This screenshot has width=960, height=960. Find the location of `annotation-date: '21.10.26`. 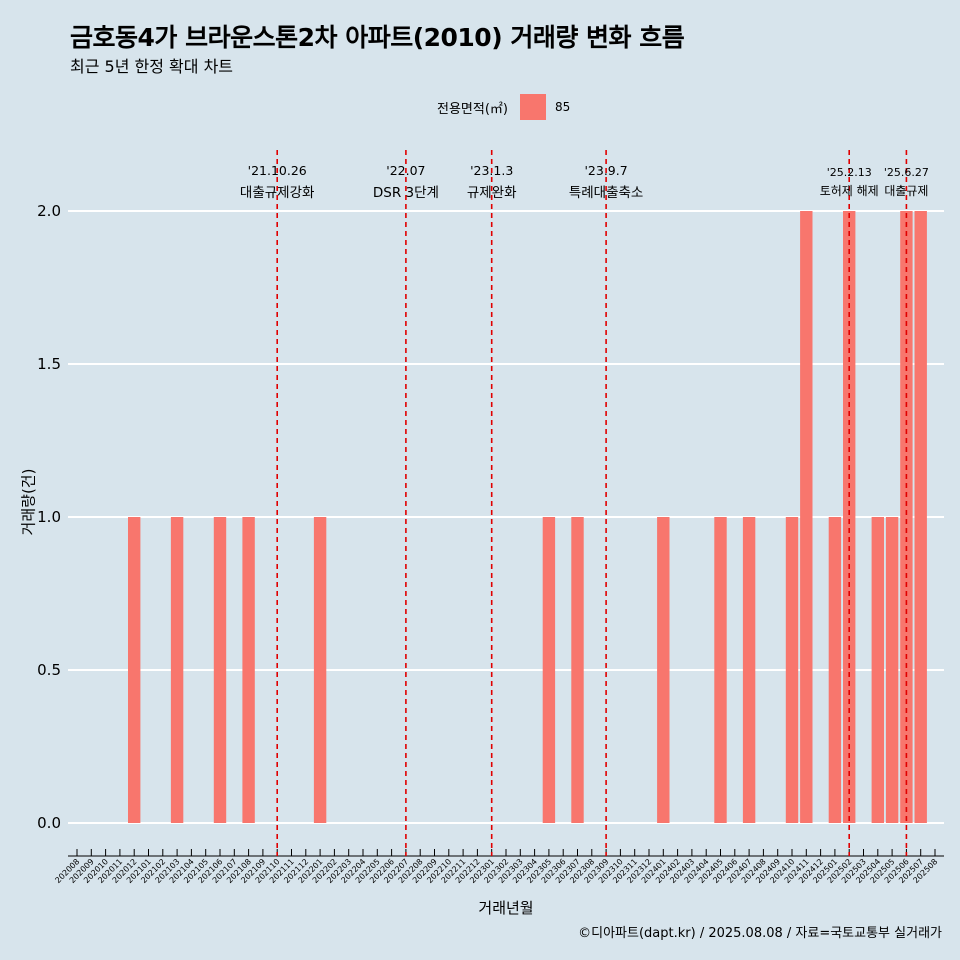

annotation-date: '21.10.26 is located at coordinates (277, 170).